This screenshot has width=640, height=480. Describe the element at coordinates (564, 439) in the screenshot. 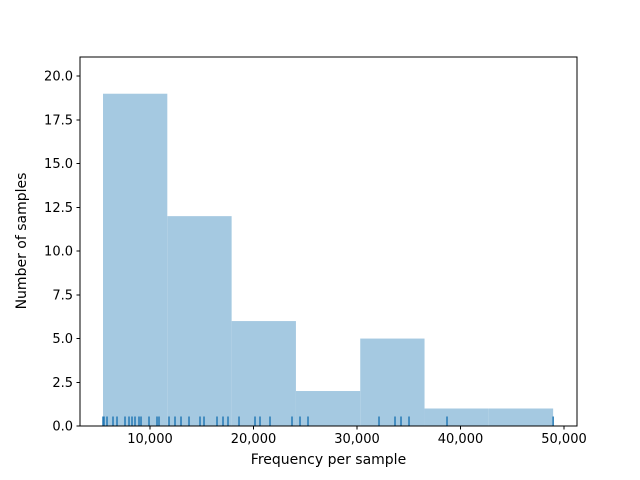

I see `x-tick-label: 50,000` at that location.